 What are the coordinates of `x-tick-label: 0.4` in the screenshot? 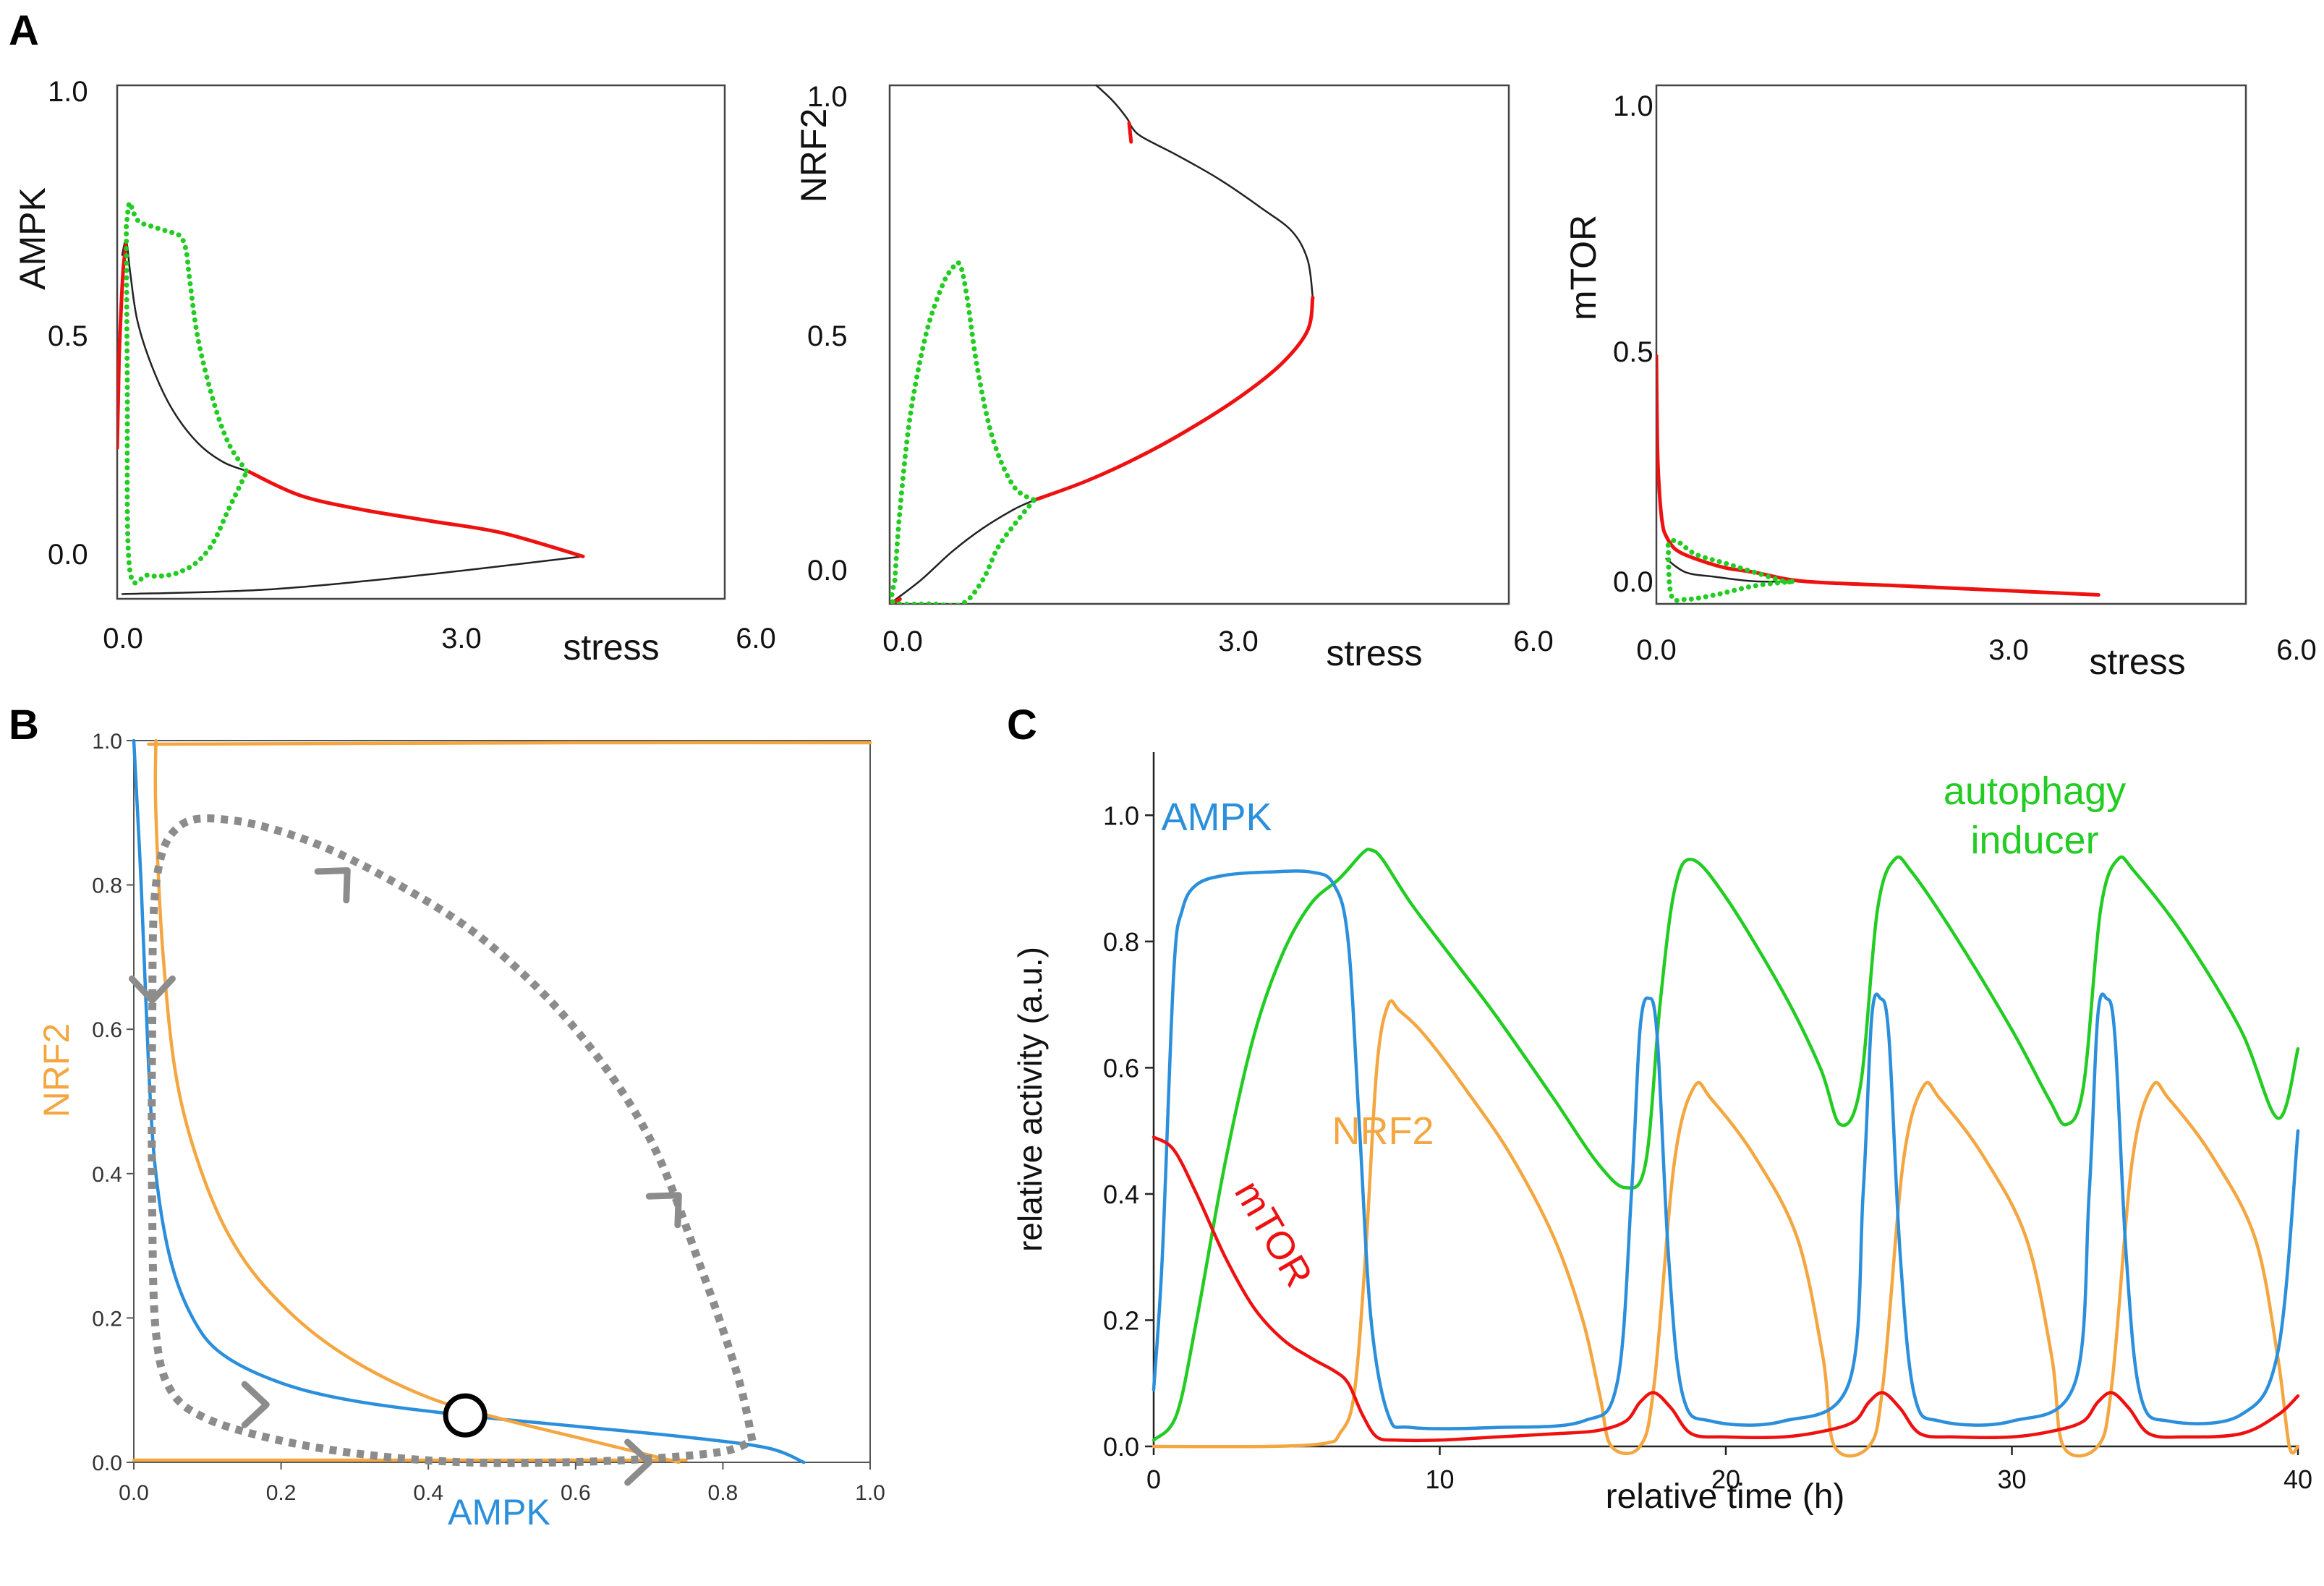 It's located at (428, 1493).